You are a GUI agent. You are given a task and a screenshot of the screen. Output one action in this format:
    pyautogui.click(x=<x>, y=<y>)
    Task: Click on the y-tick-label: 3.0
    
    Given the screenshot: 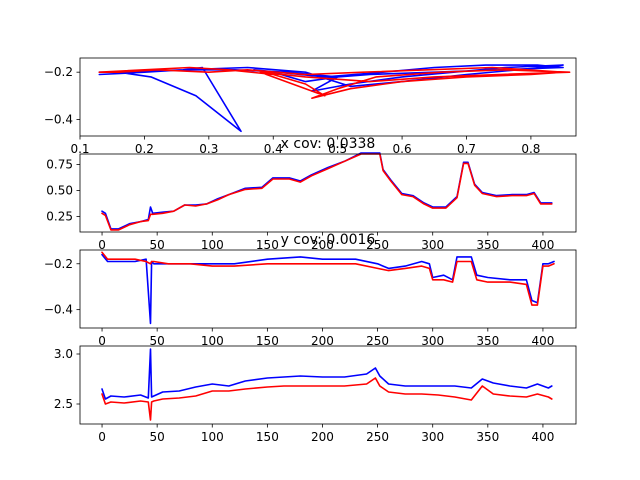 What is the action you would take?
    pyautogui.click(x=63, y=354)
    